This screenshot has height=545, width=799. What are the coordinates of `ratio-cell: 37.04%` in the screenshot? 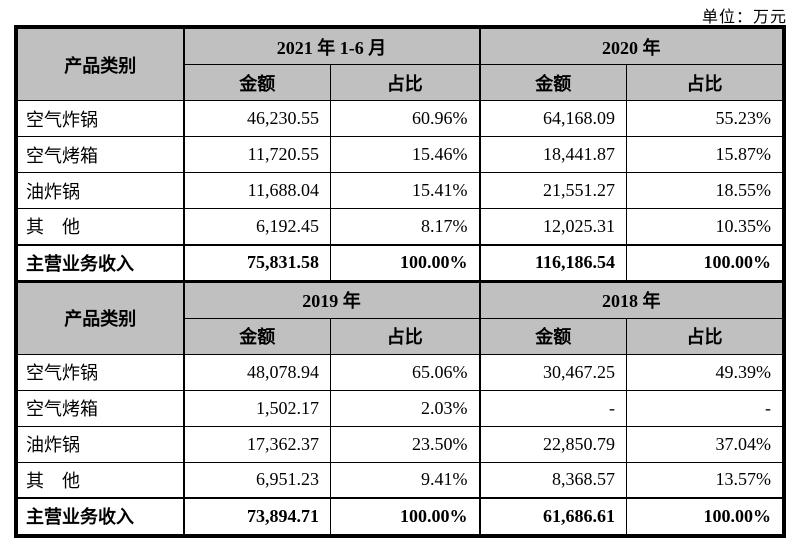 It's located at (704, 444).